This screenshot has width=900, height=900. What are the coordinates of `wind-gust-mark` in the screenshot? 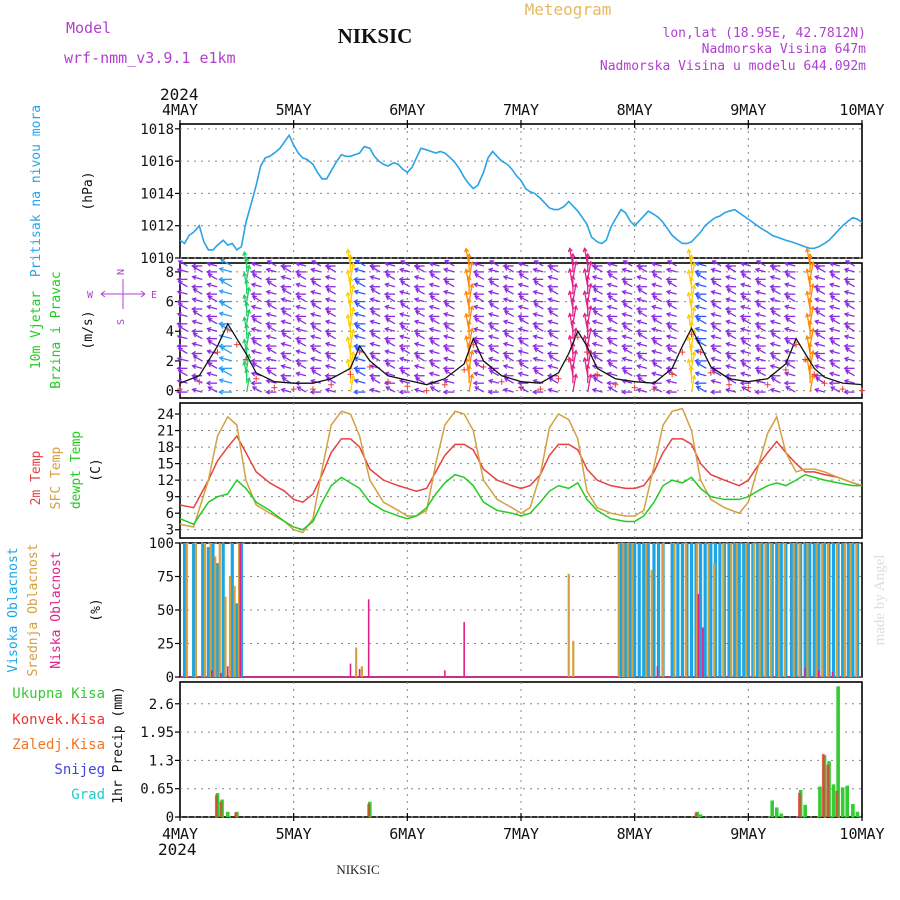 It's located at (350, 374).